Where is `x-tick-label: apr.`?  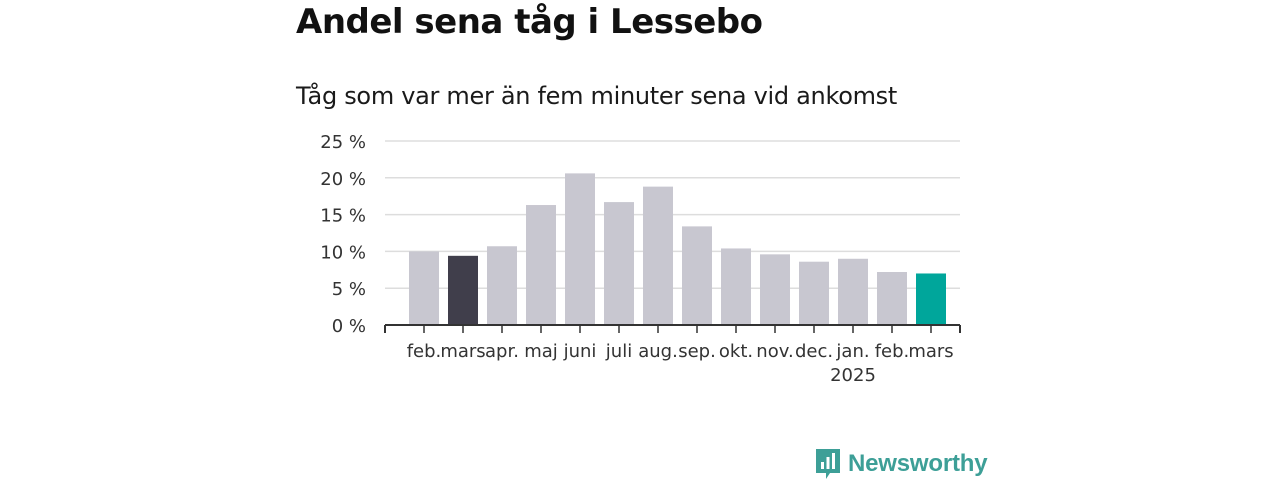
x-tick-label: apr. is located at coordinates (502, 351).